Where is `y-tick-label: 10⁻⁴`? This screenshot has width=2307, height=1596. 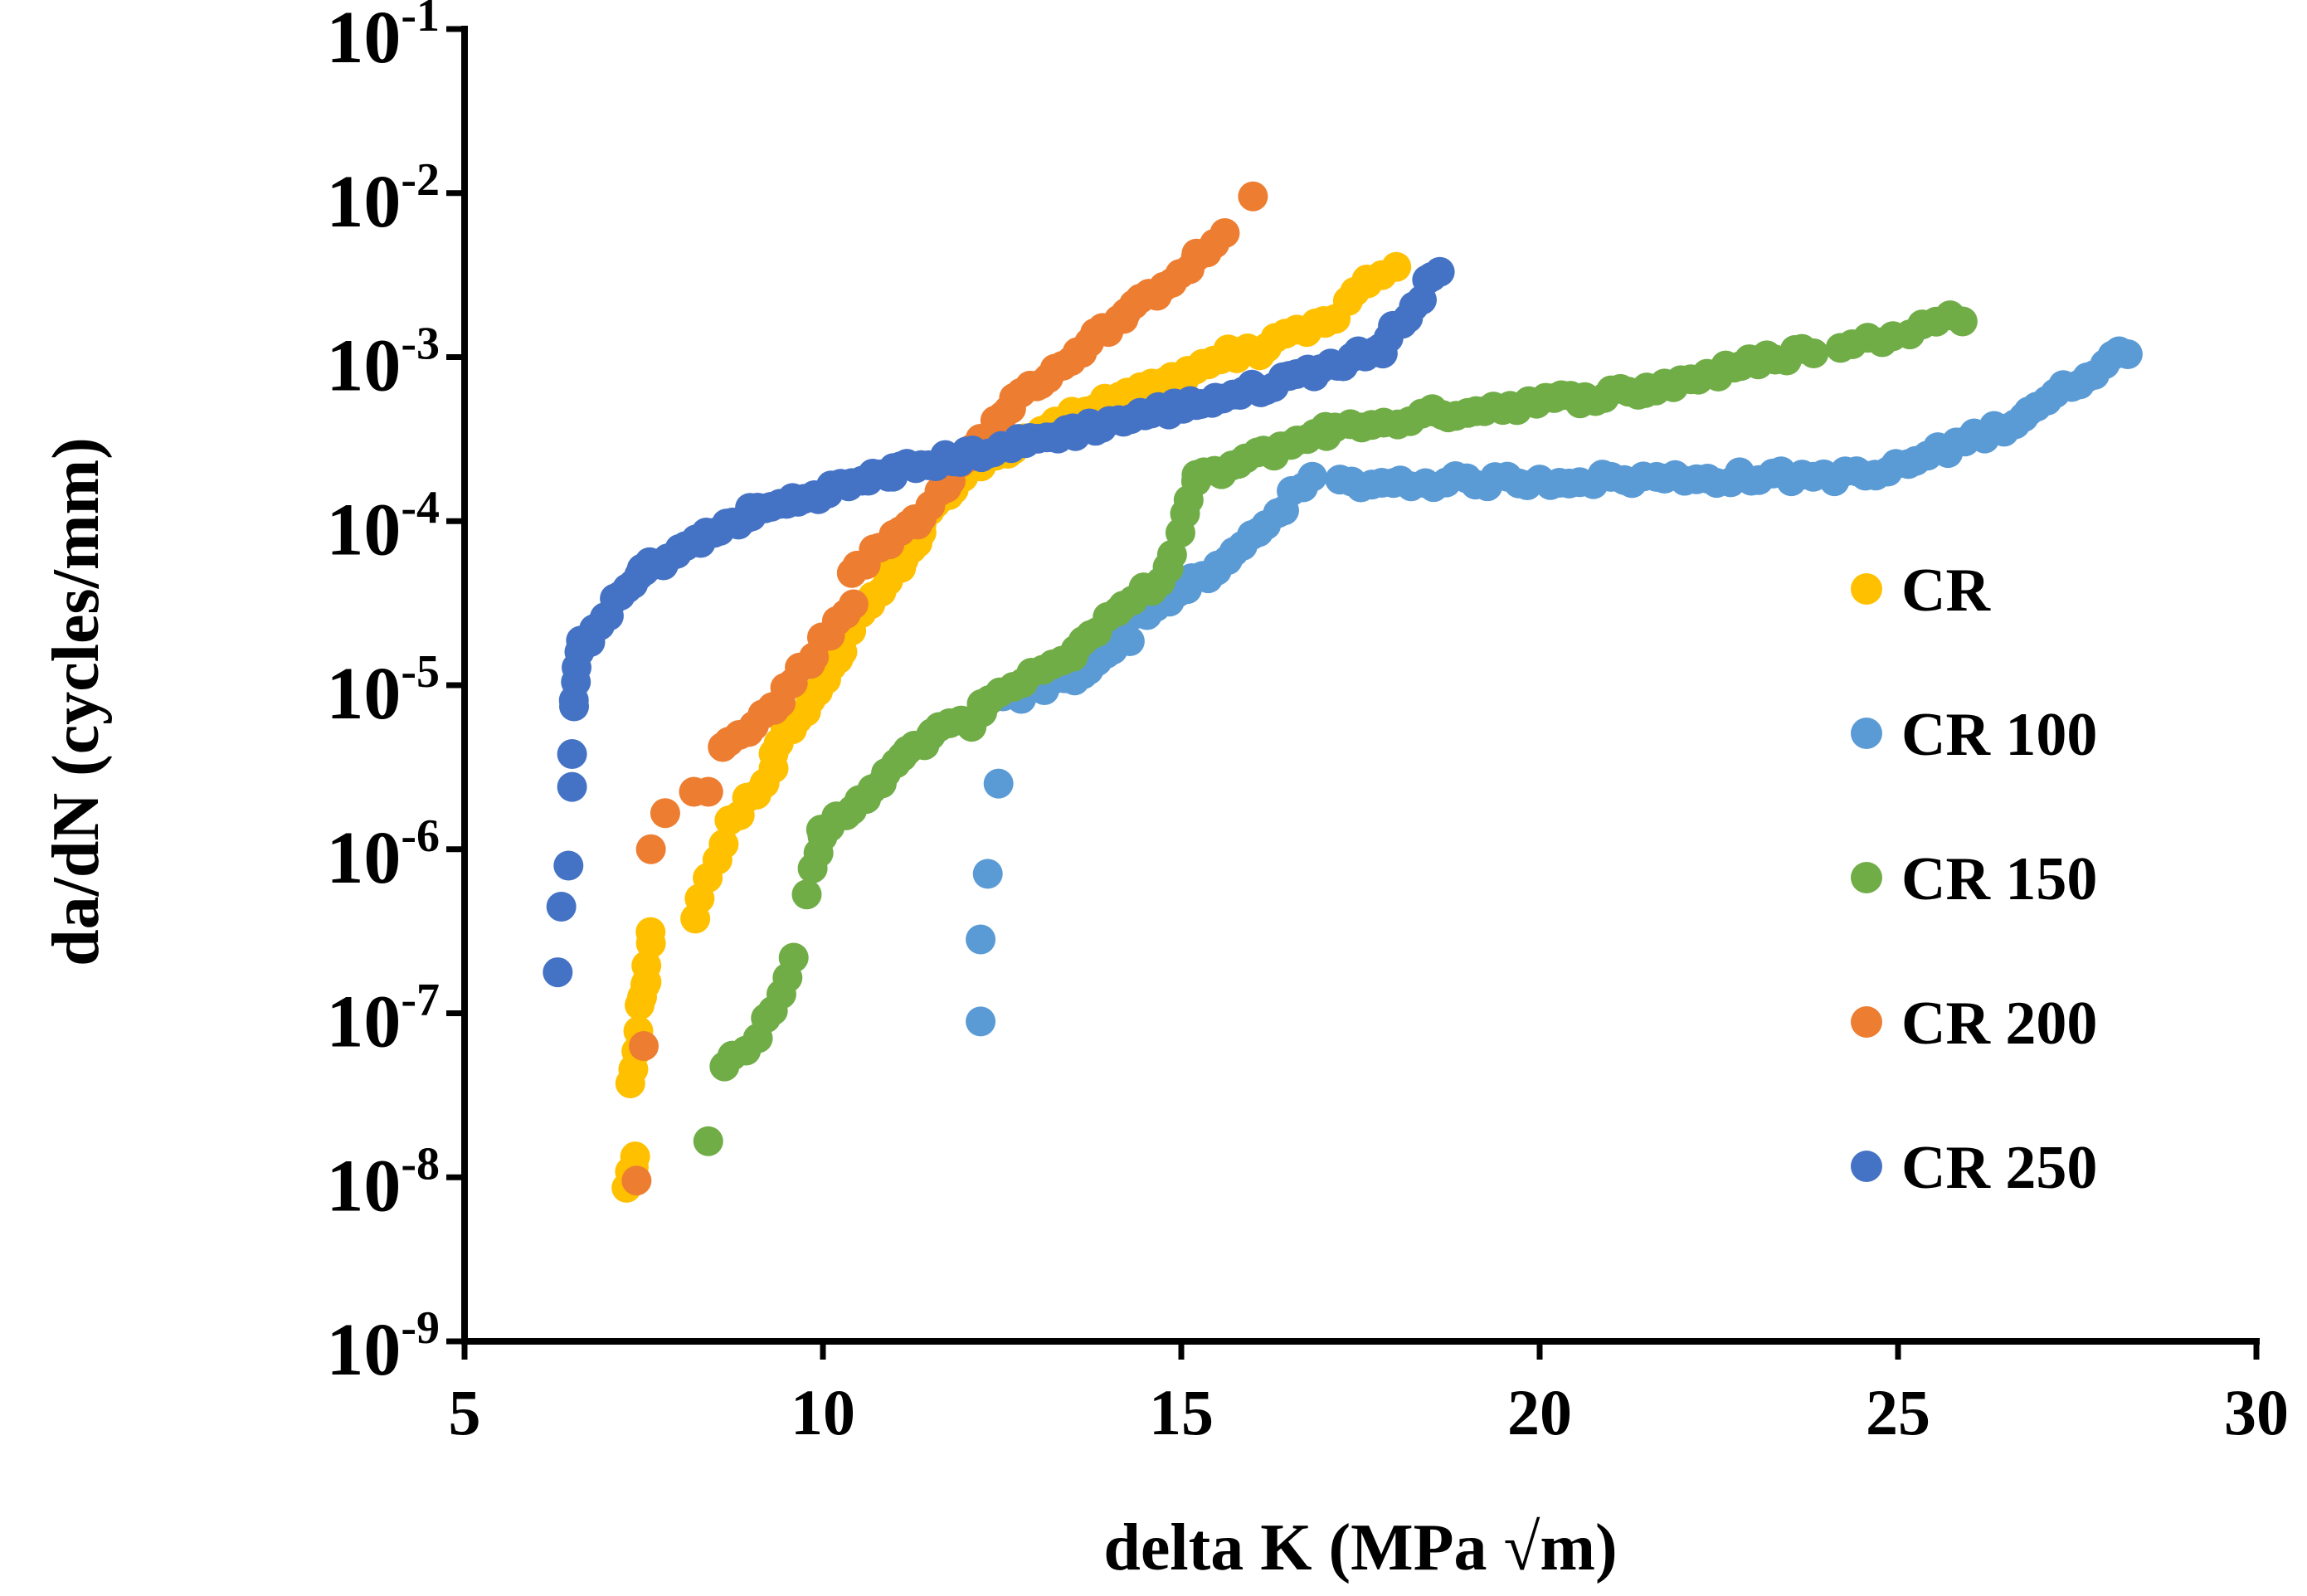 y-tick-label: 10⁻⁴ is located at coordinates (383, 526).